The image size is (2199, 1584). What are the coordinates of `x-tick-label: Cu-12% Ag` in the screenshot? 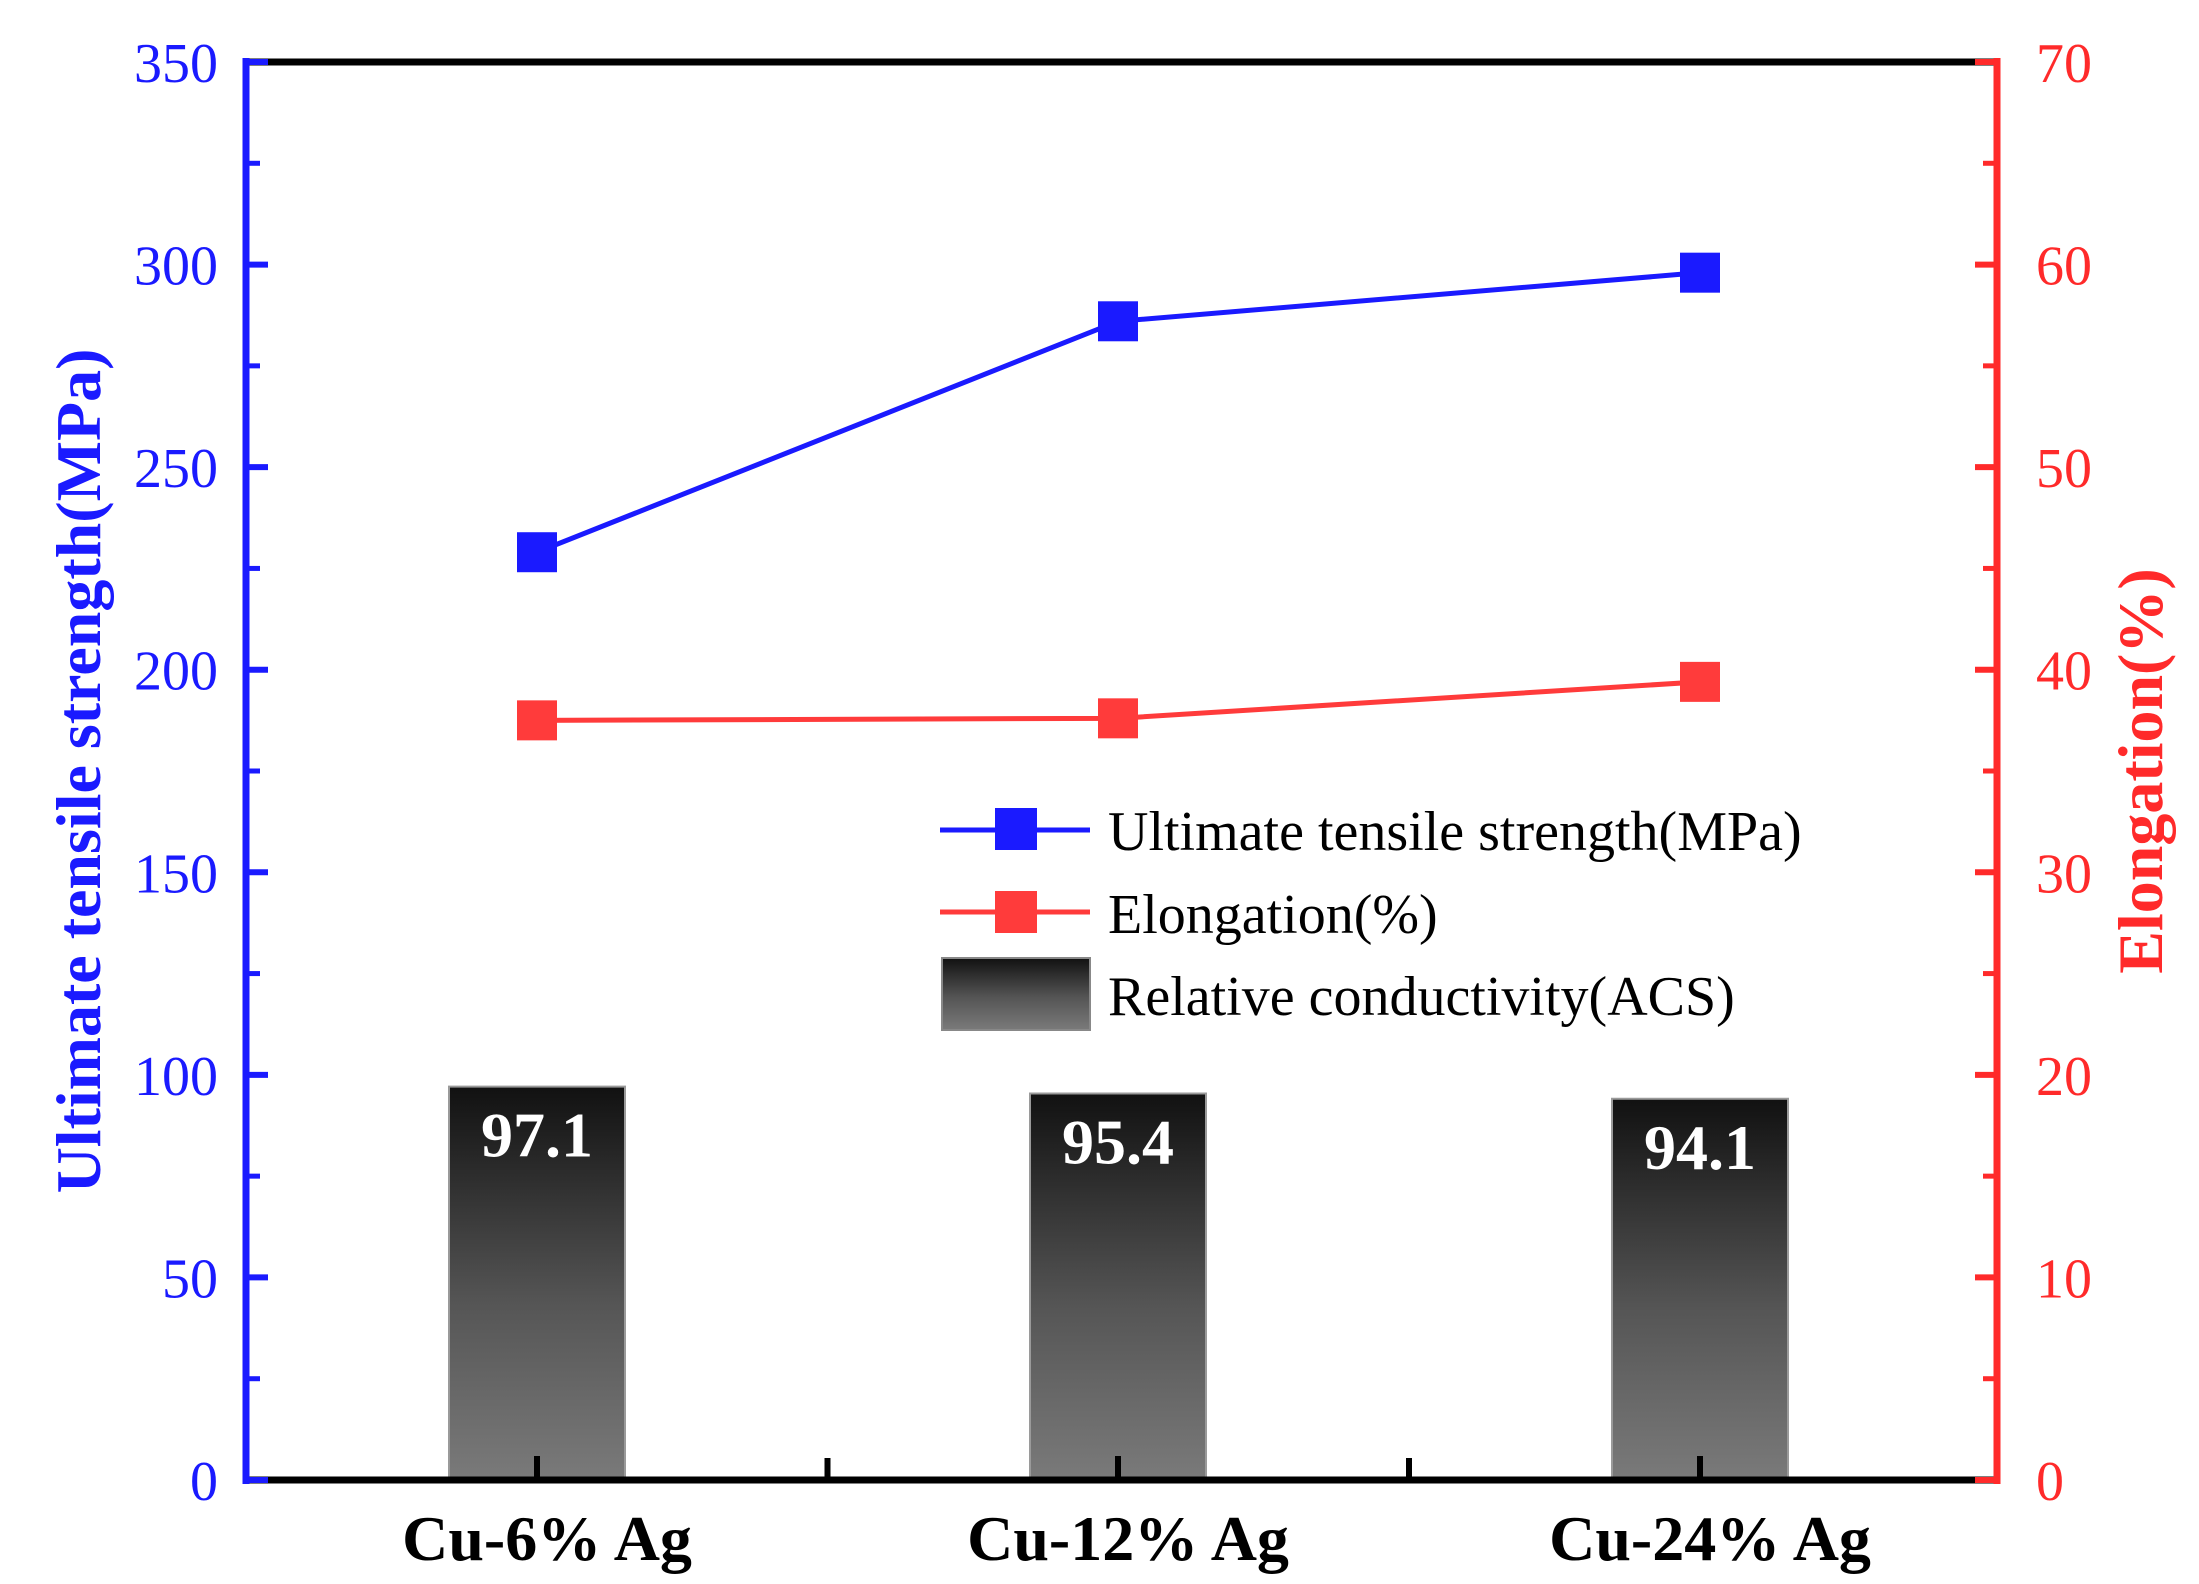 It's located at (1128, 1538).